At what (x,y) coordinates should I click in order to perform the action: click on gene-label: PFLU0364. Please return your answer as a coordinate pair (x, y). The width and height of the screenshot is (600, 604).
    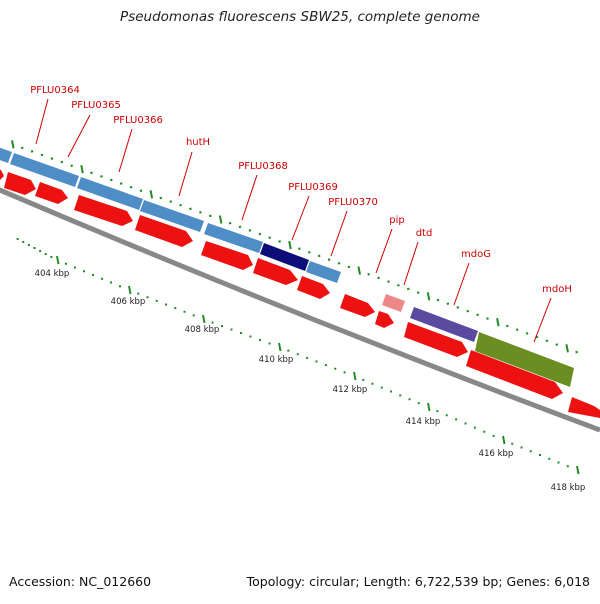
    Looking at the image, I should click on (55, 90).